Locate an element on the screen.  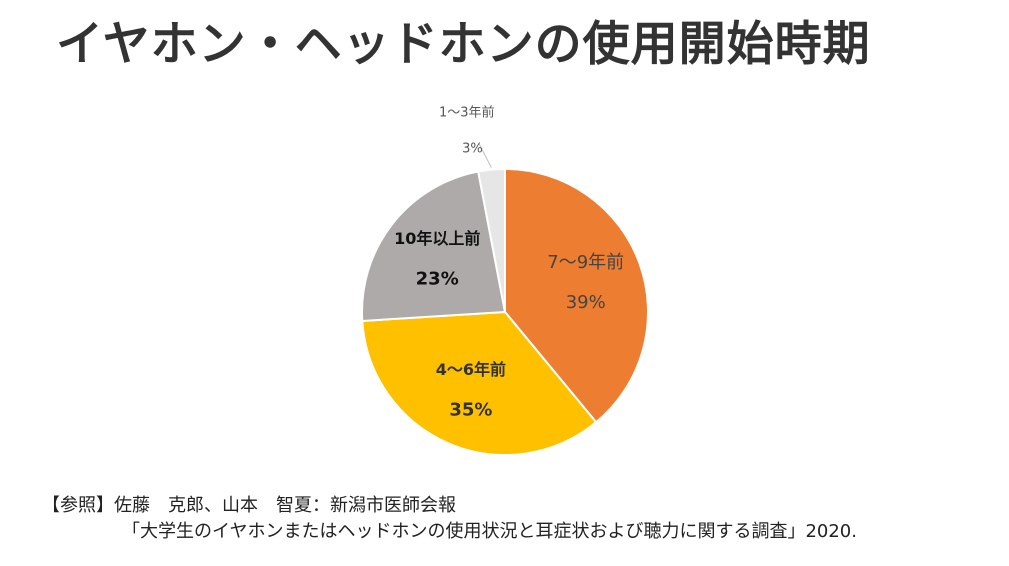
pie-labels: 7～9年前 39% 4～6年前 35% 10年以上前 23% 1～3年前 3% is located at coordinates (509, 263).